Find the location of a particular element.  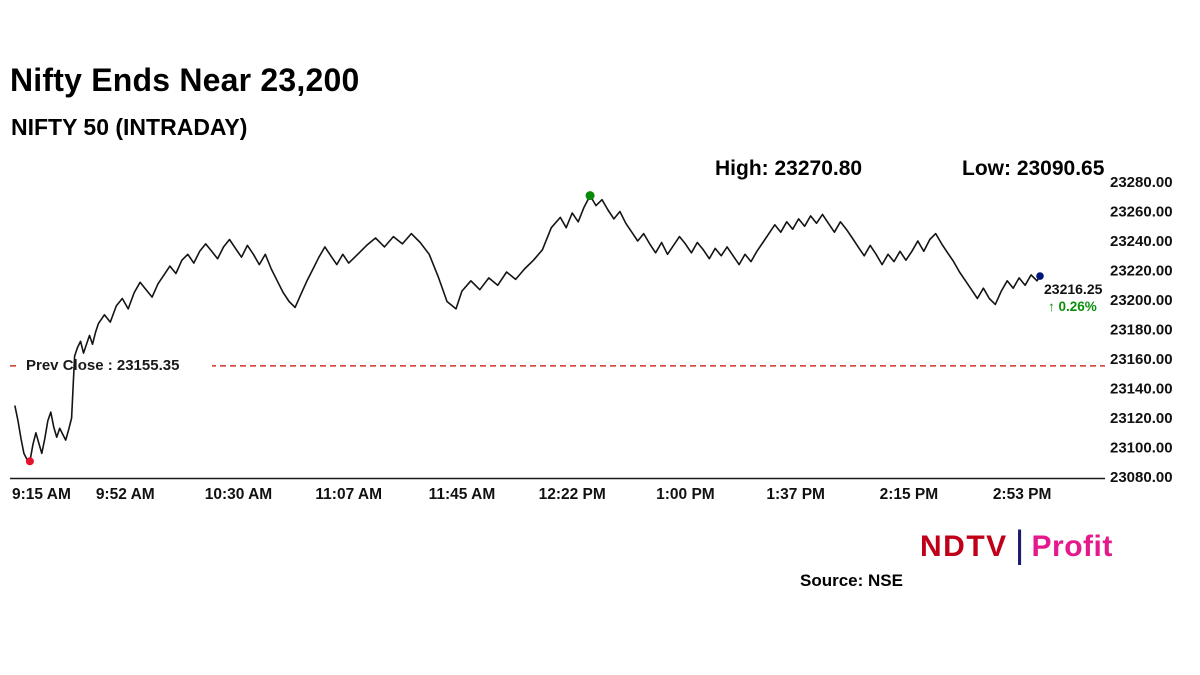

source-label: Source: NSE is located at coordinates (851, 580).